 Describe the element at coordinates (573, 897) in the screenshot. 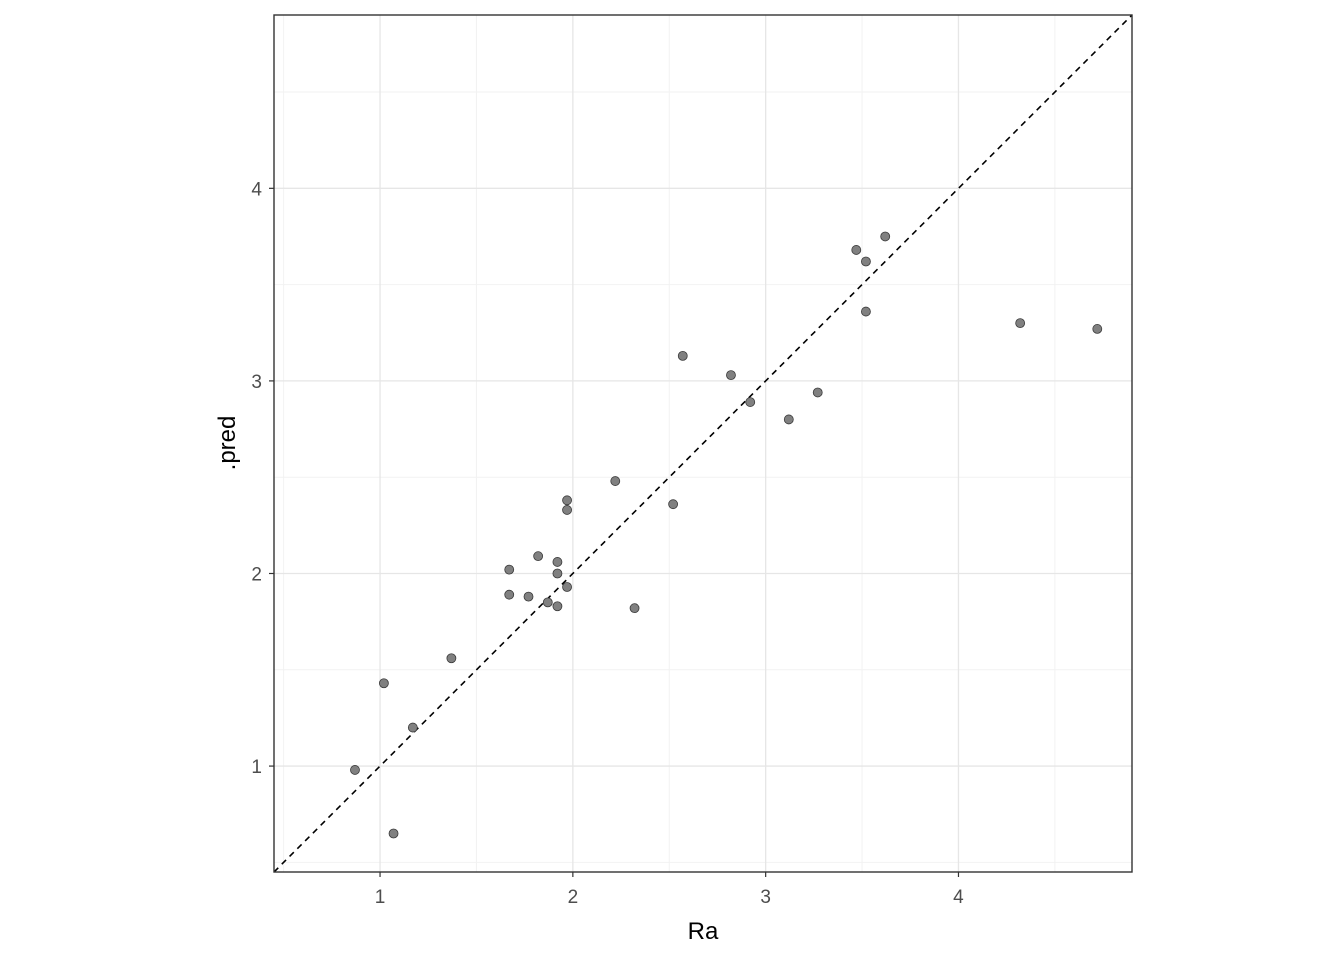

I see `x-tick-label: 2` at that location.